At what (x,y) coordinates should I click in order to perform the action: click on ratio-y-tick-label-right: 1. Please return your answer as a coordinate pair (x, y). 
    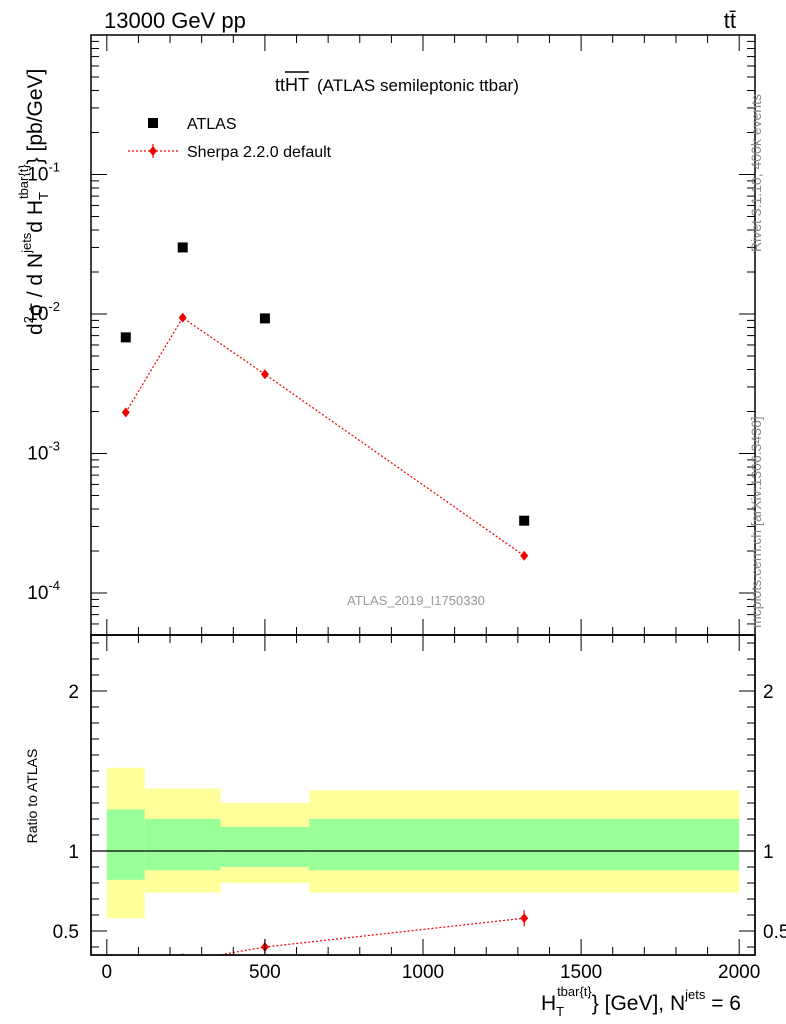
    Looking at the image, I should click on (768, 852).